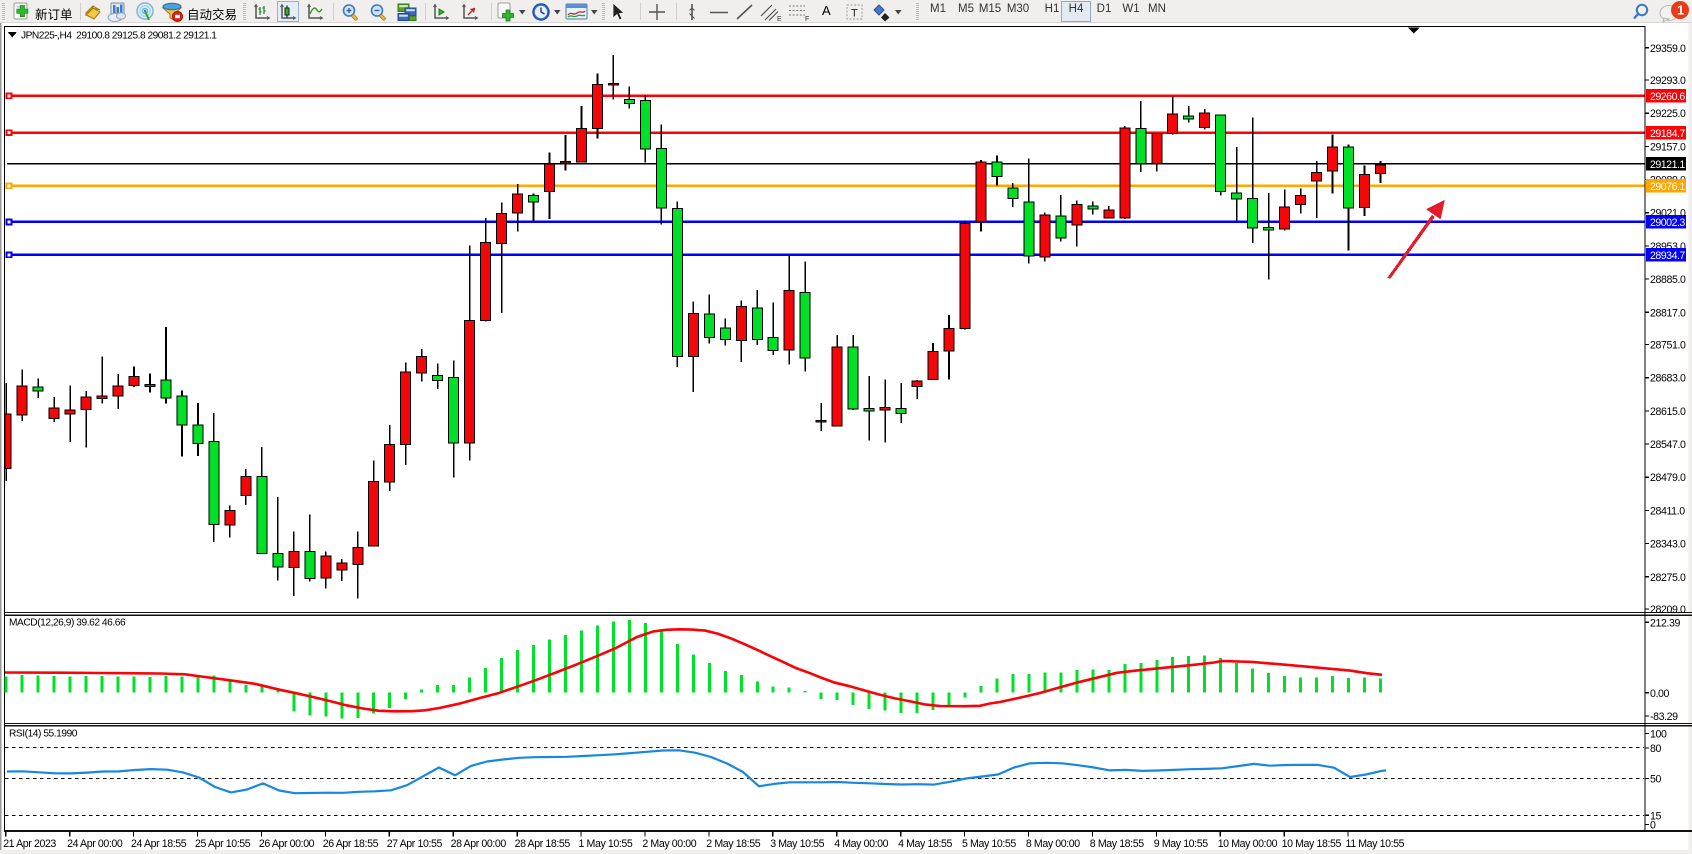 The image size is (1692, 854). Describe the element at coordinates (1668, 610) in the screenshot. I see `svg-text: 28209.0` at that location.